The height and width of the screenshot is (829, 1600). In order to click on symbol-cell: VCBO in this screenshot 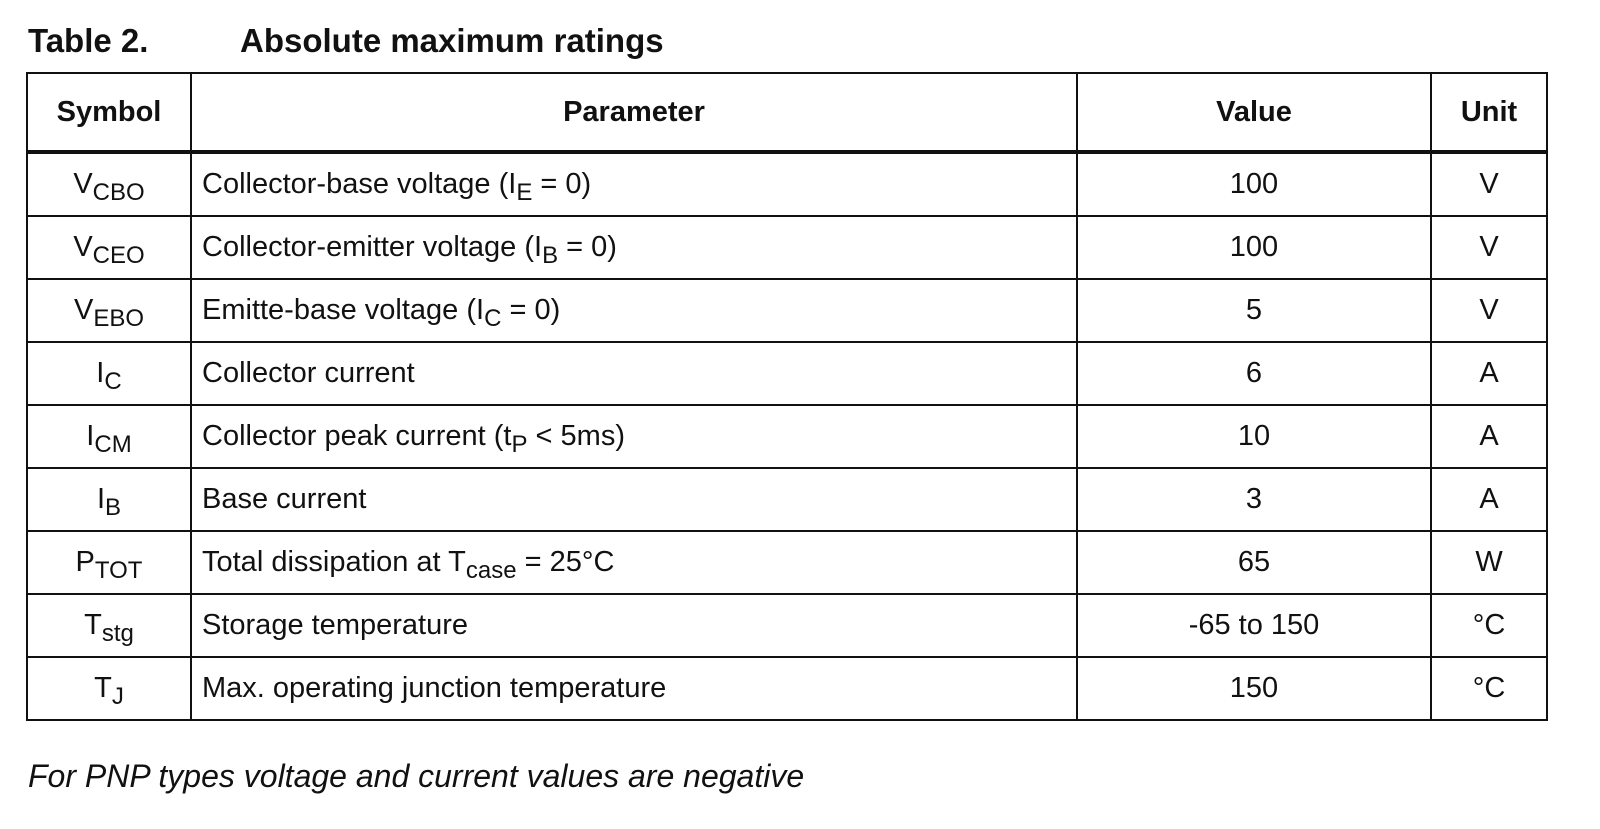, I will do `click(109, 184)`.